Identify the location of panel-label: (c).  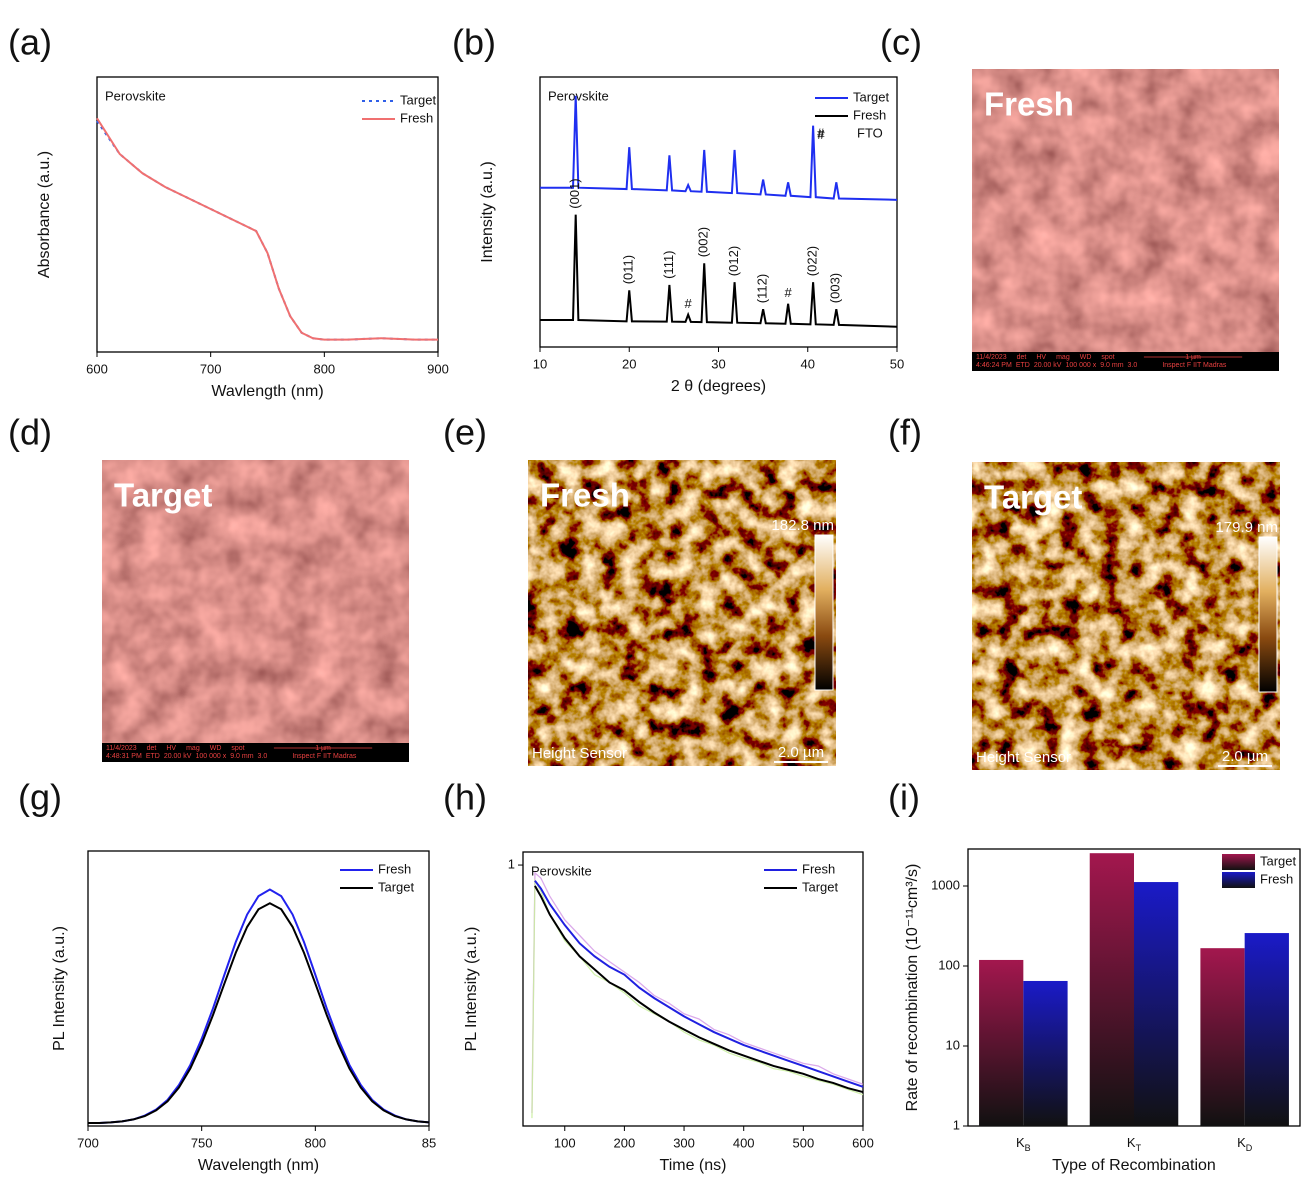
(901, 42).